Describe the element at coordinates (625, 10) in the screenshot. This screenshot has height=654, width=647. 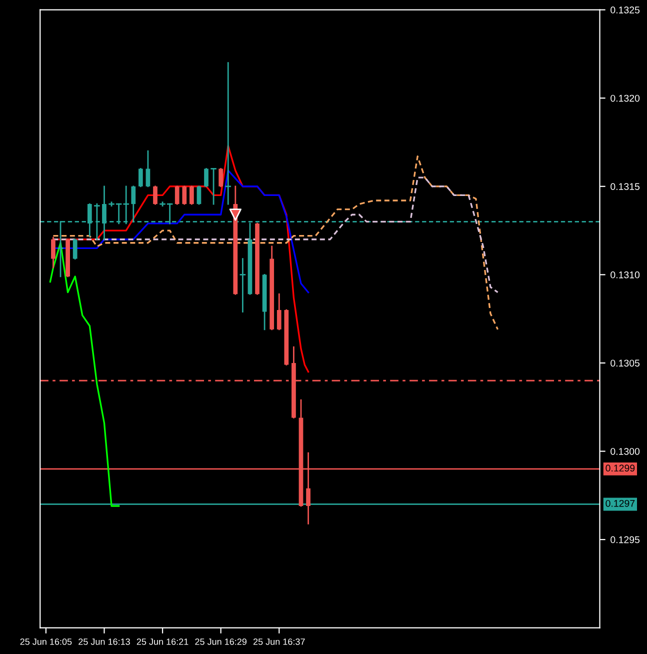
I see `y-tick-label: 0.1325` at that location.